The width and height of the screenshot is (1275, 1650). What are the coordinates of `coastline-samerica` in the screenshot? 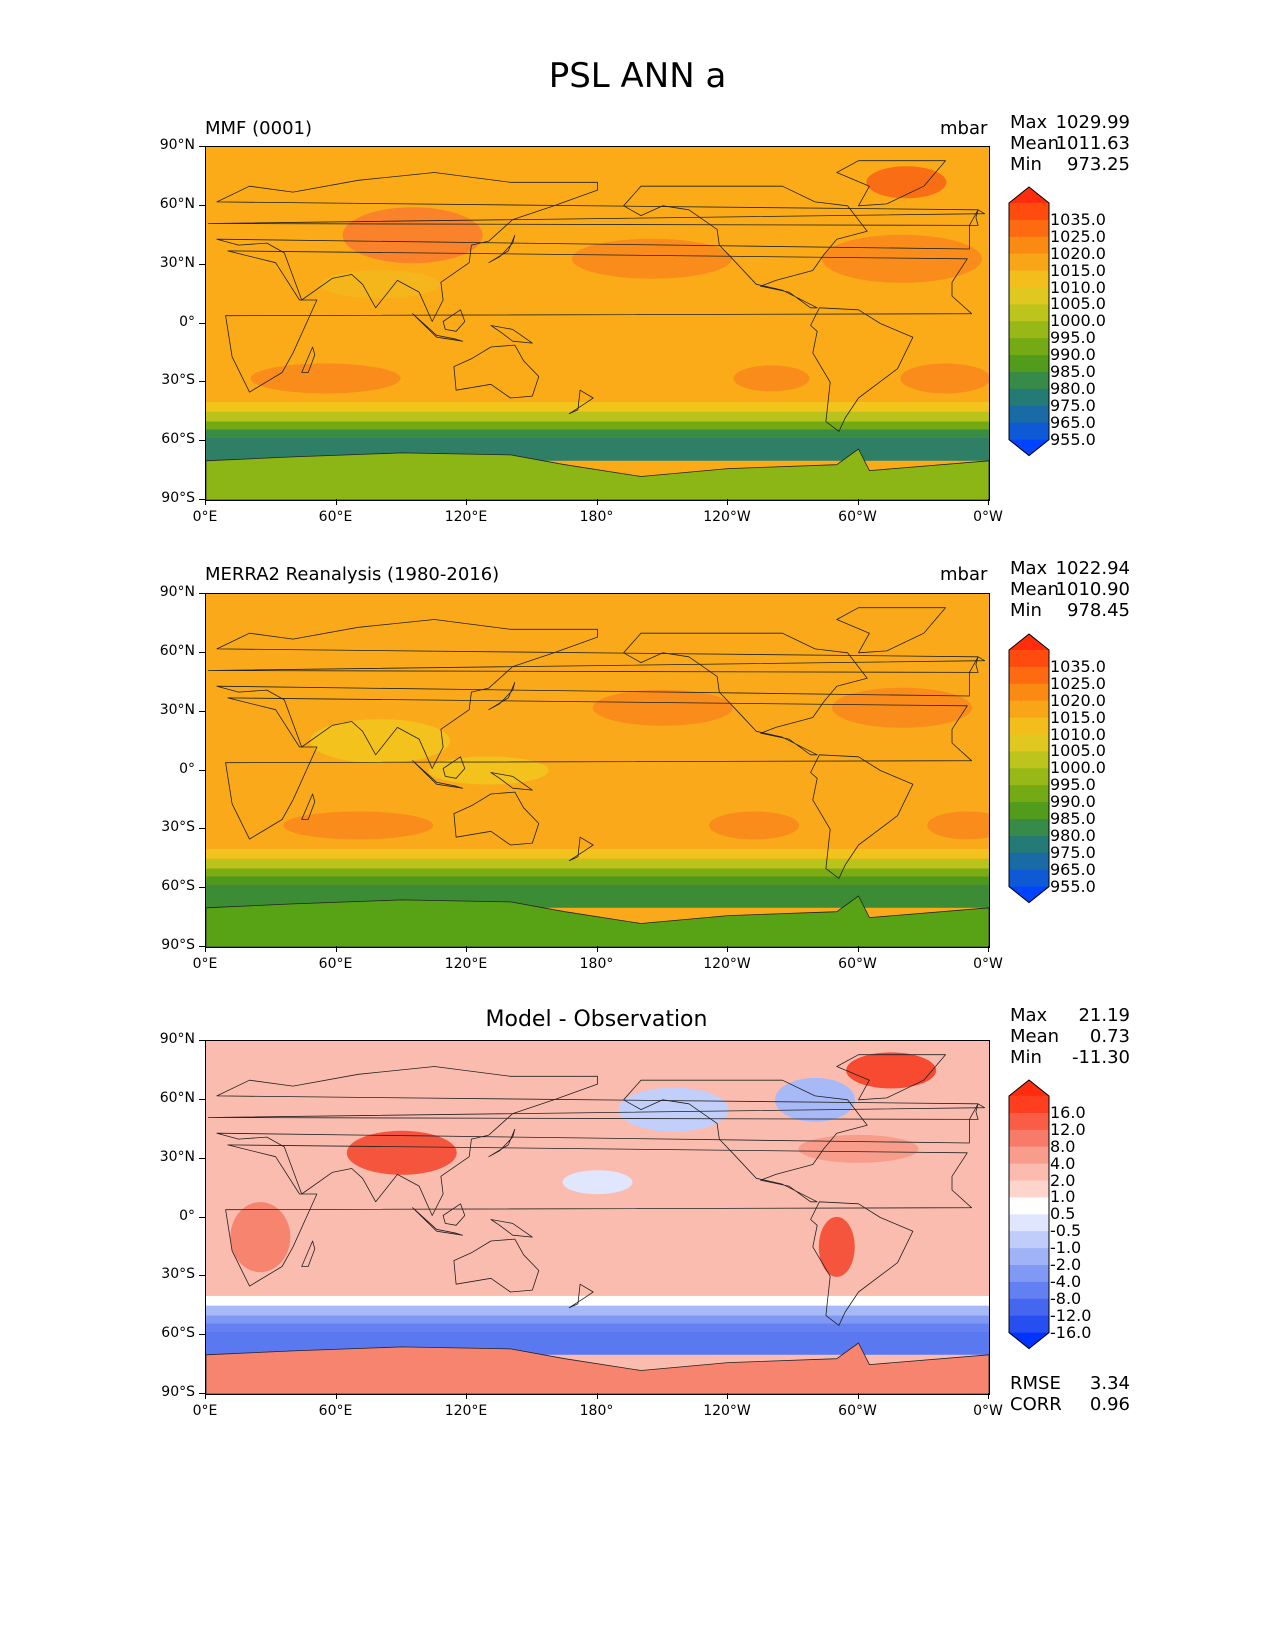 It's located at (862, 369).